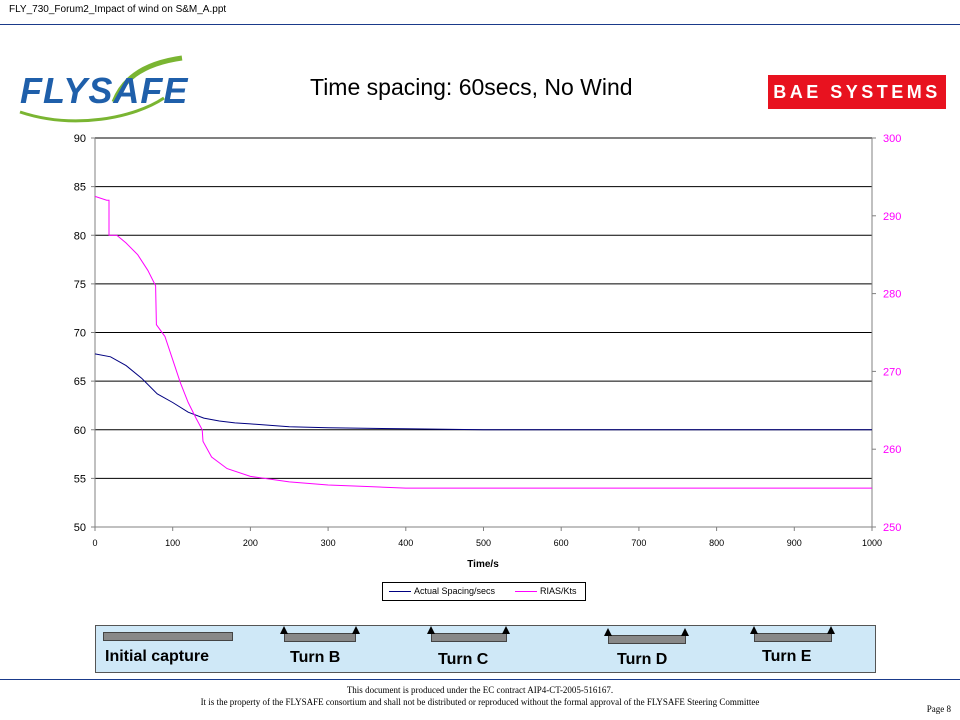 Image resolution: width=960 pixels, height=720 pixels. I want to click on y-left-tick-label: 55, so click(80, 479).